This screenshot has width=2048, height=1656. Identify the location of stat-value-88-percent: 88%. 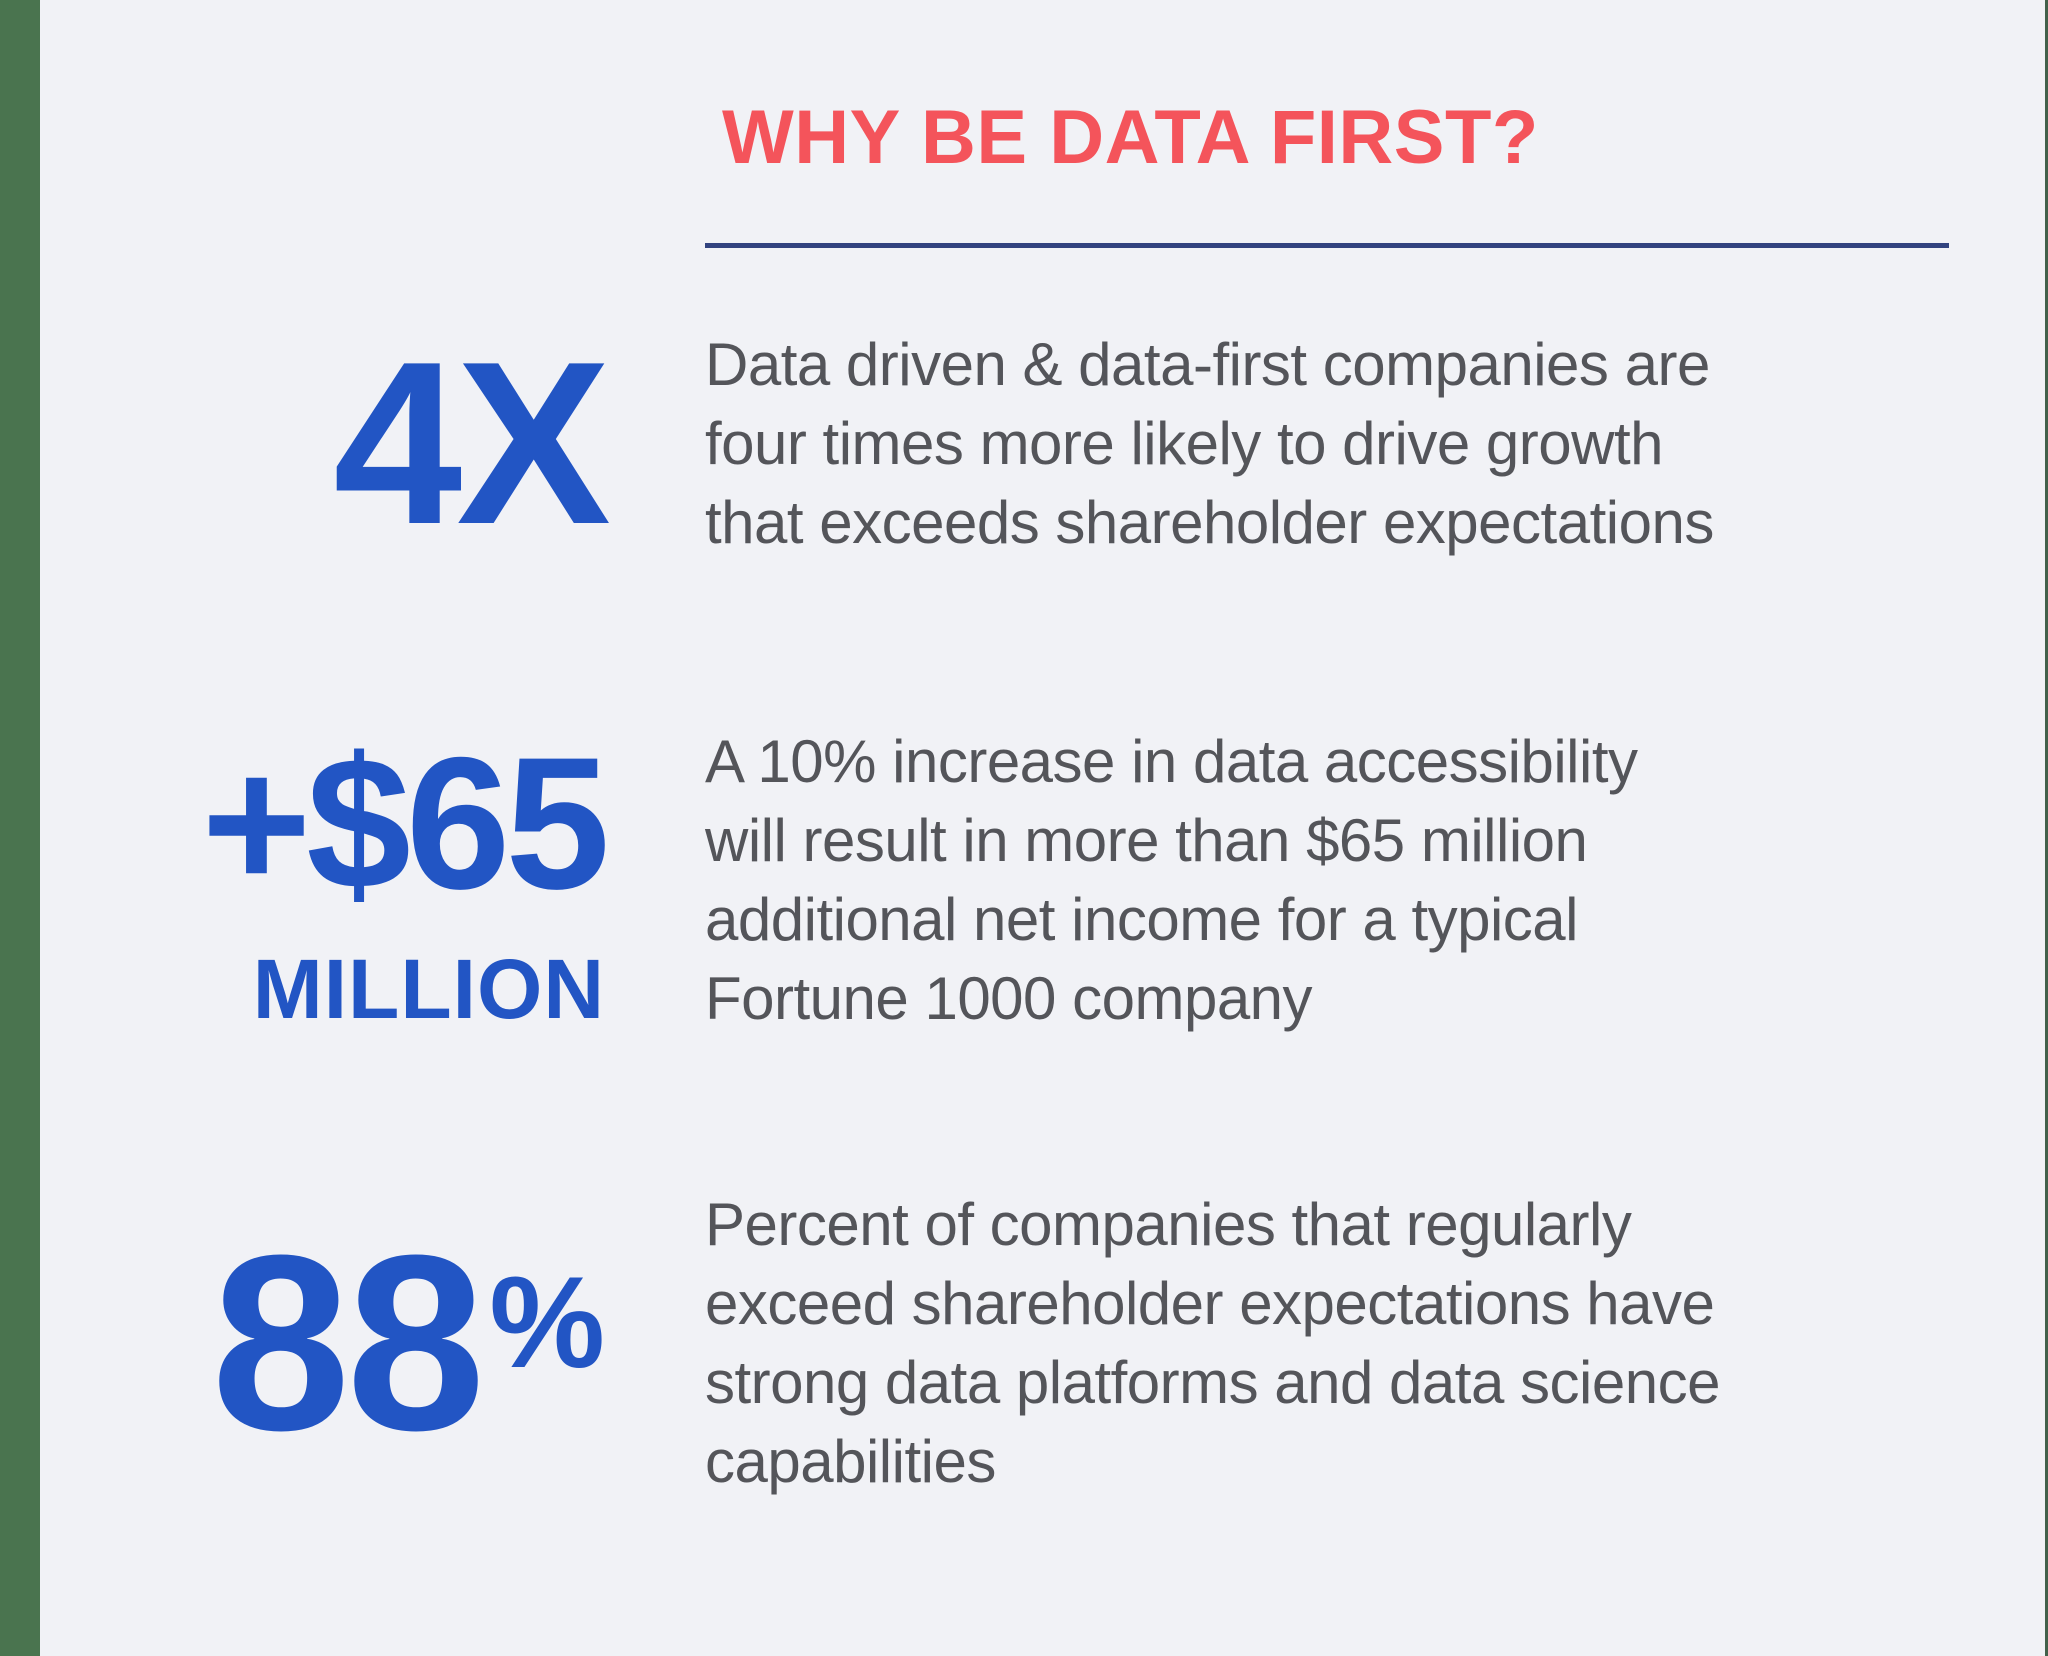
(322, 1343).